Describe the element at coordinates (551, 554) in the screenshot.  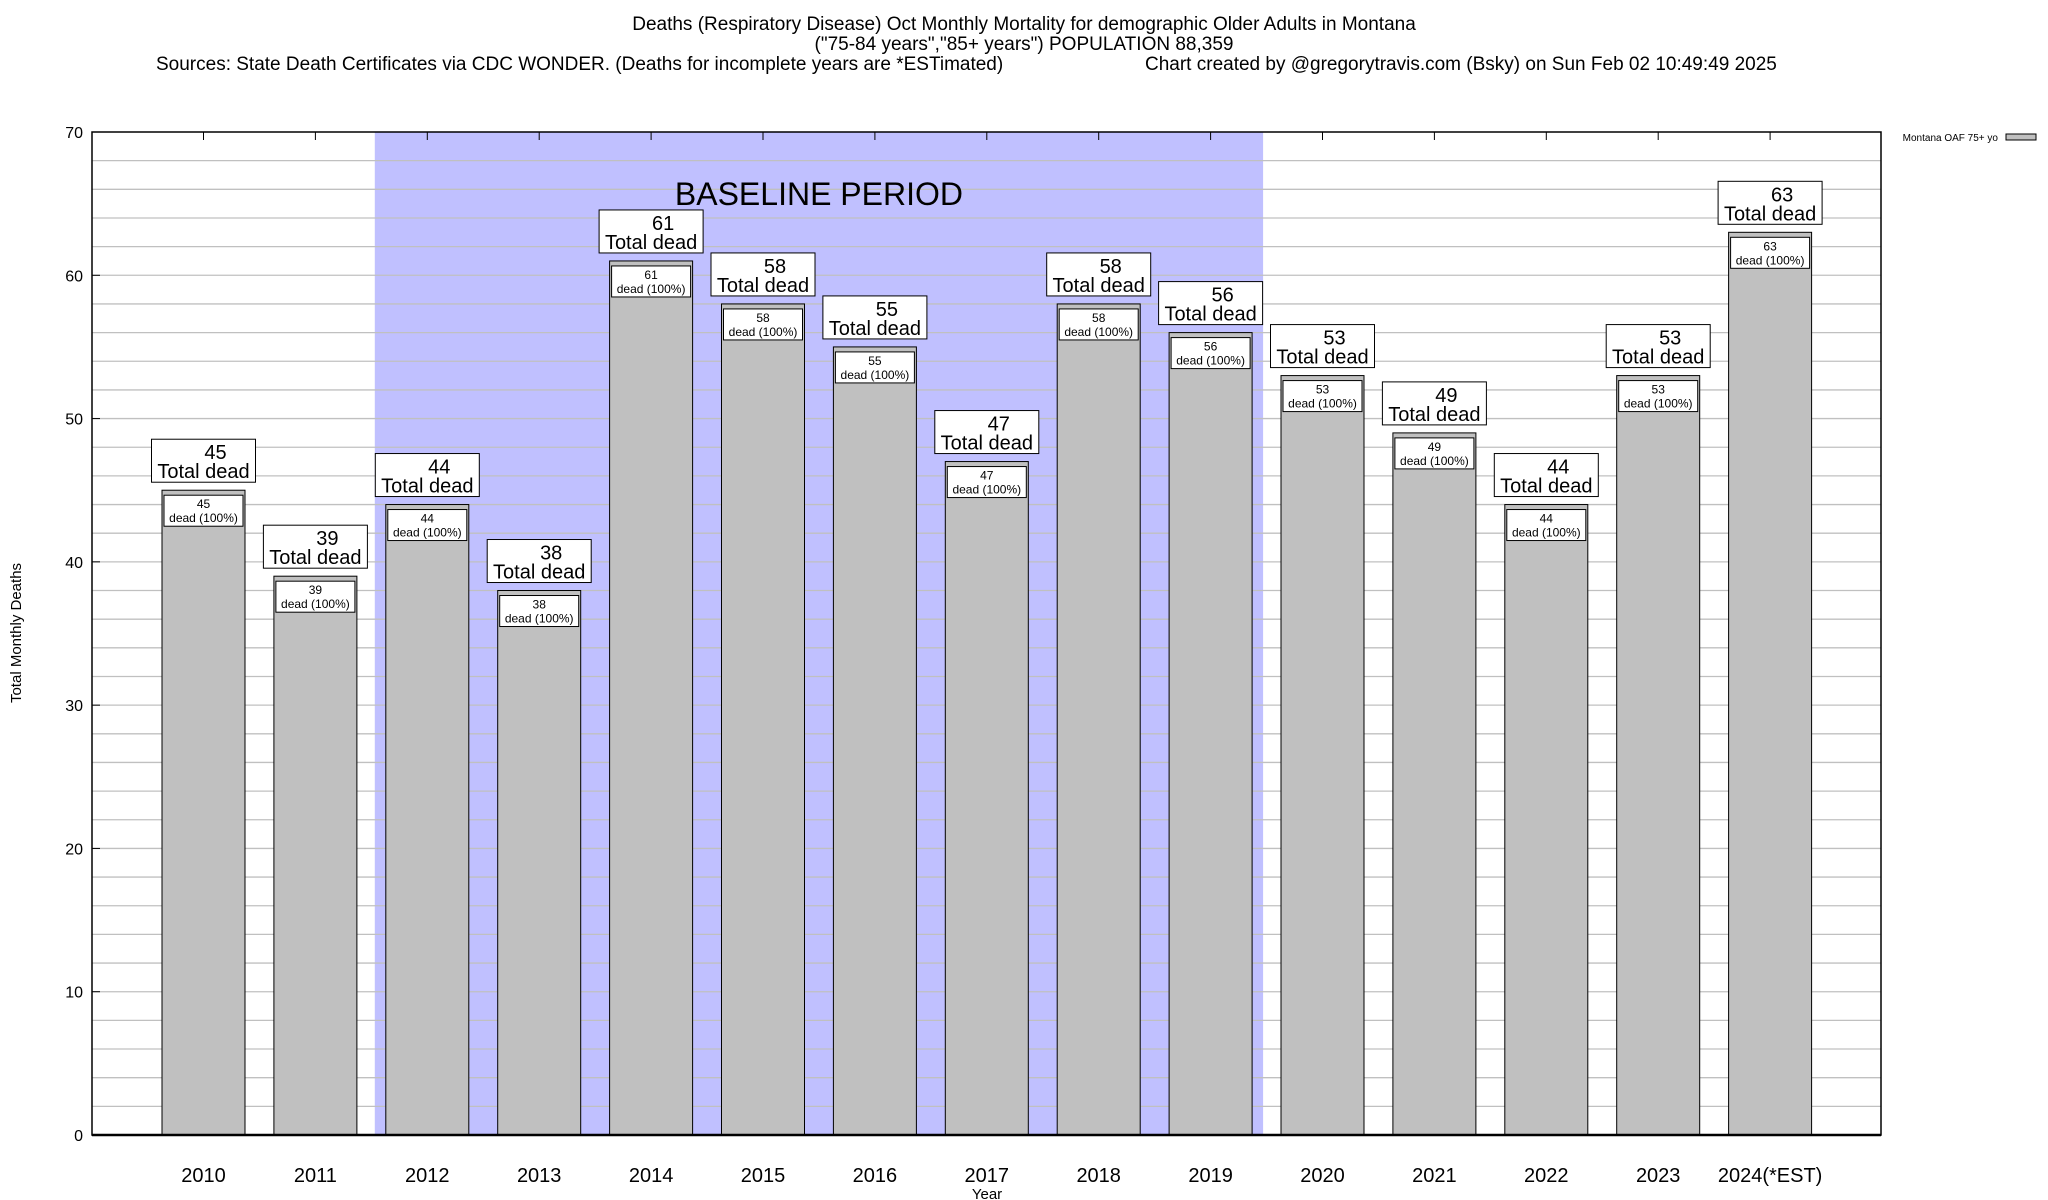
I see `top-label-value: 38` at that location.